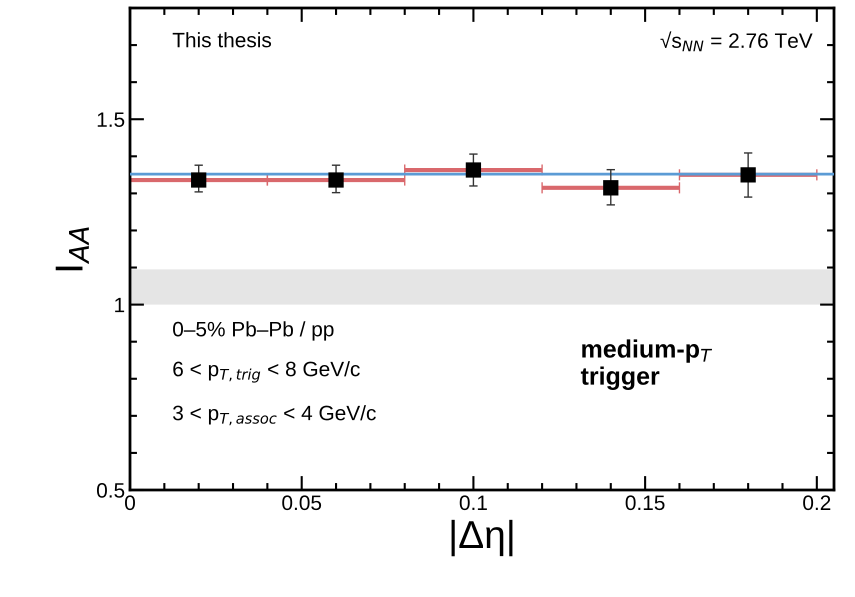  I want to click on text: medium-p$_{T}$ trigger, so click(646, 364).